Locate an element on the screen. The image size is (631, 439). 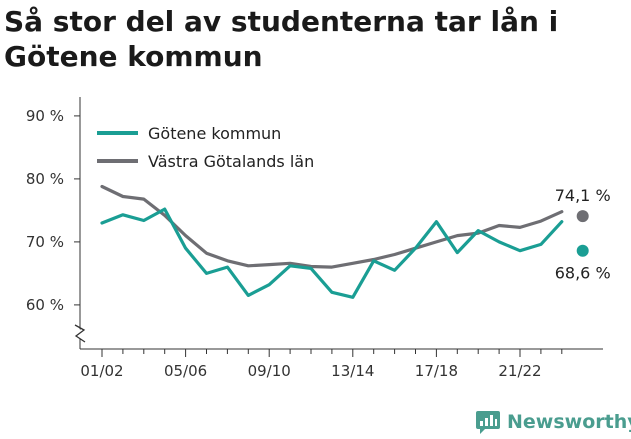
legend-label: Götene kommun is located at coordinates (214, 133).